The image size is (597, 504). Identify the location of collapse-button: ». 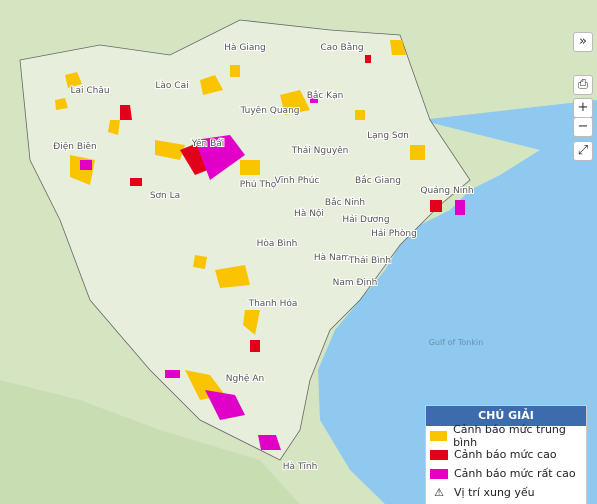
(583, 42).